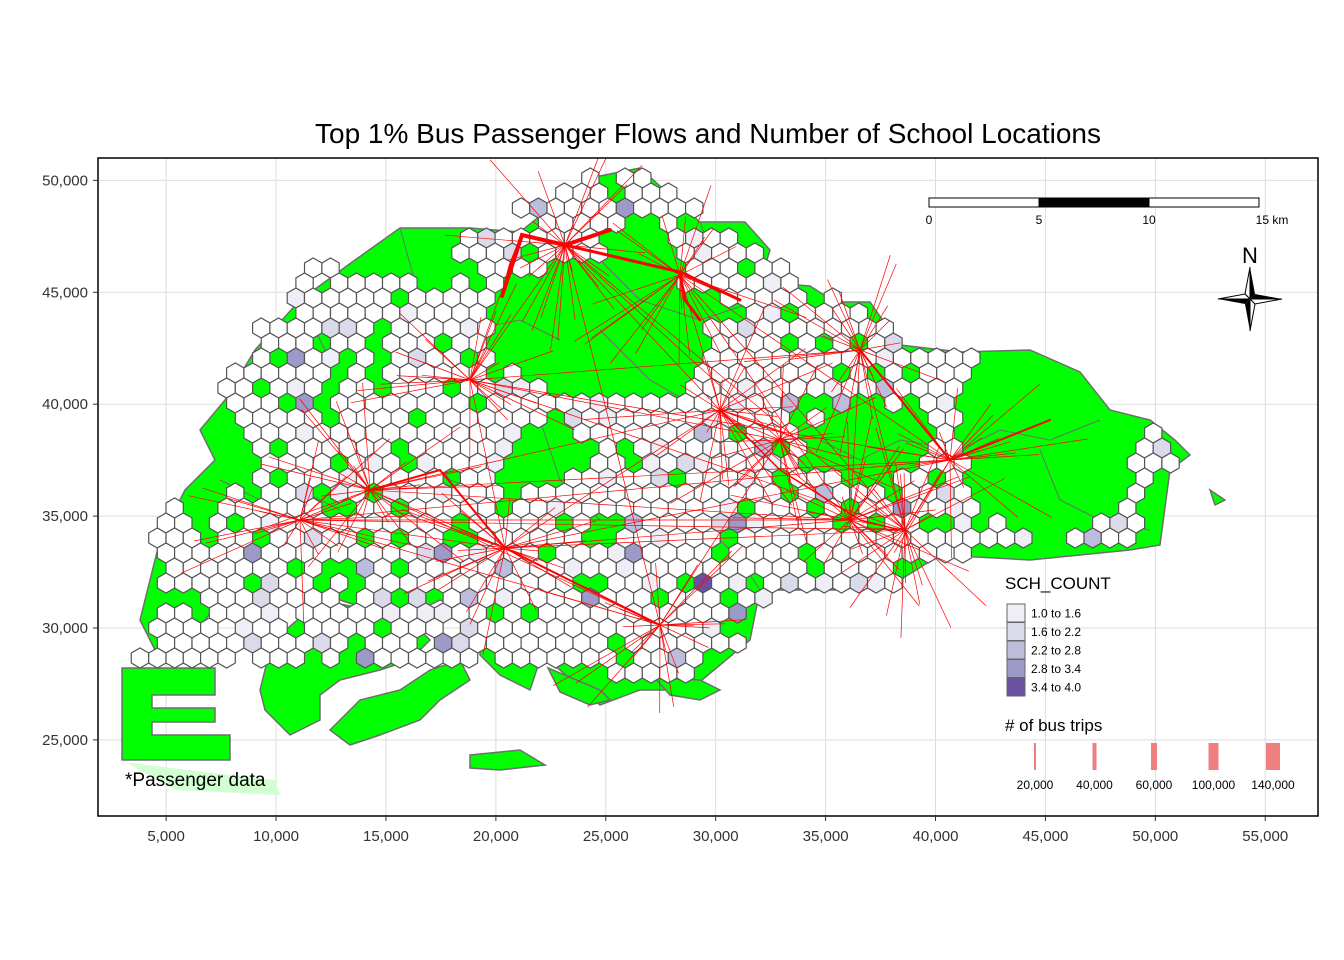  Describe the element at coordinates (1250, 299) in the screenshot. I see `compass-rose-icon` at that location.